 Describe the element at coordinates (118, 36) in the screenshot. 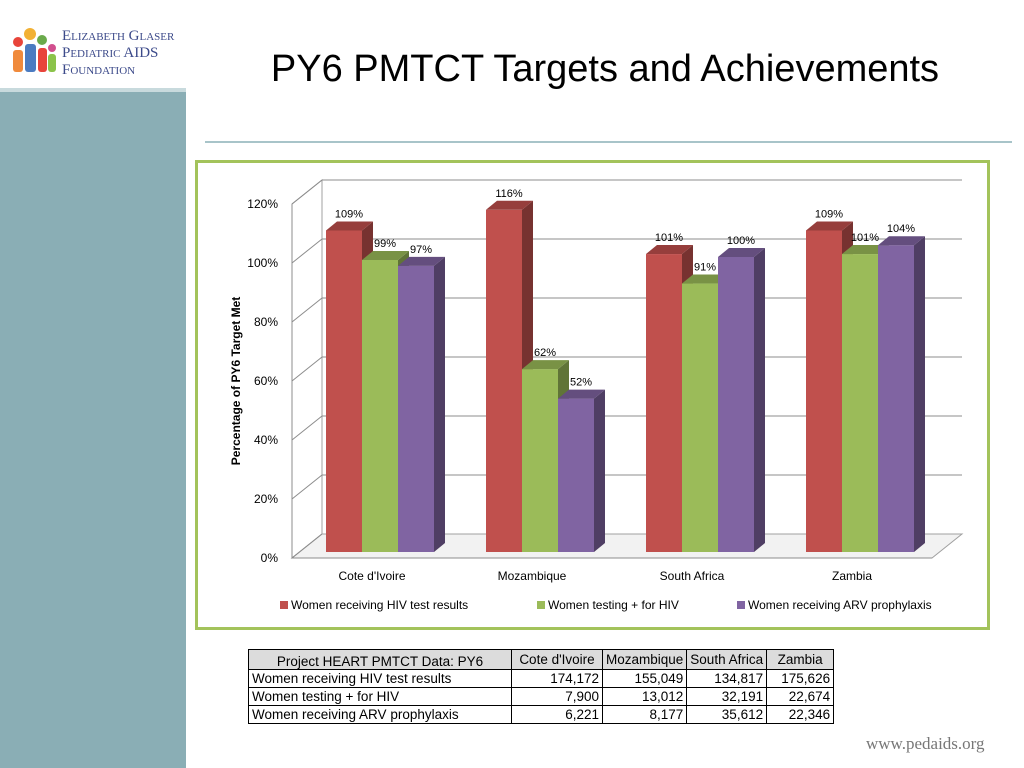

I see `logo-line-1: Elizabeth Glaser` at that location.